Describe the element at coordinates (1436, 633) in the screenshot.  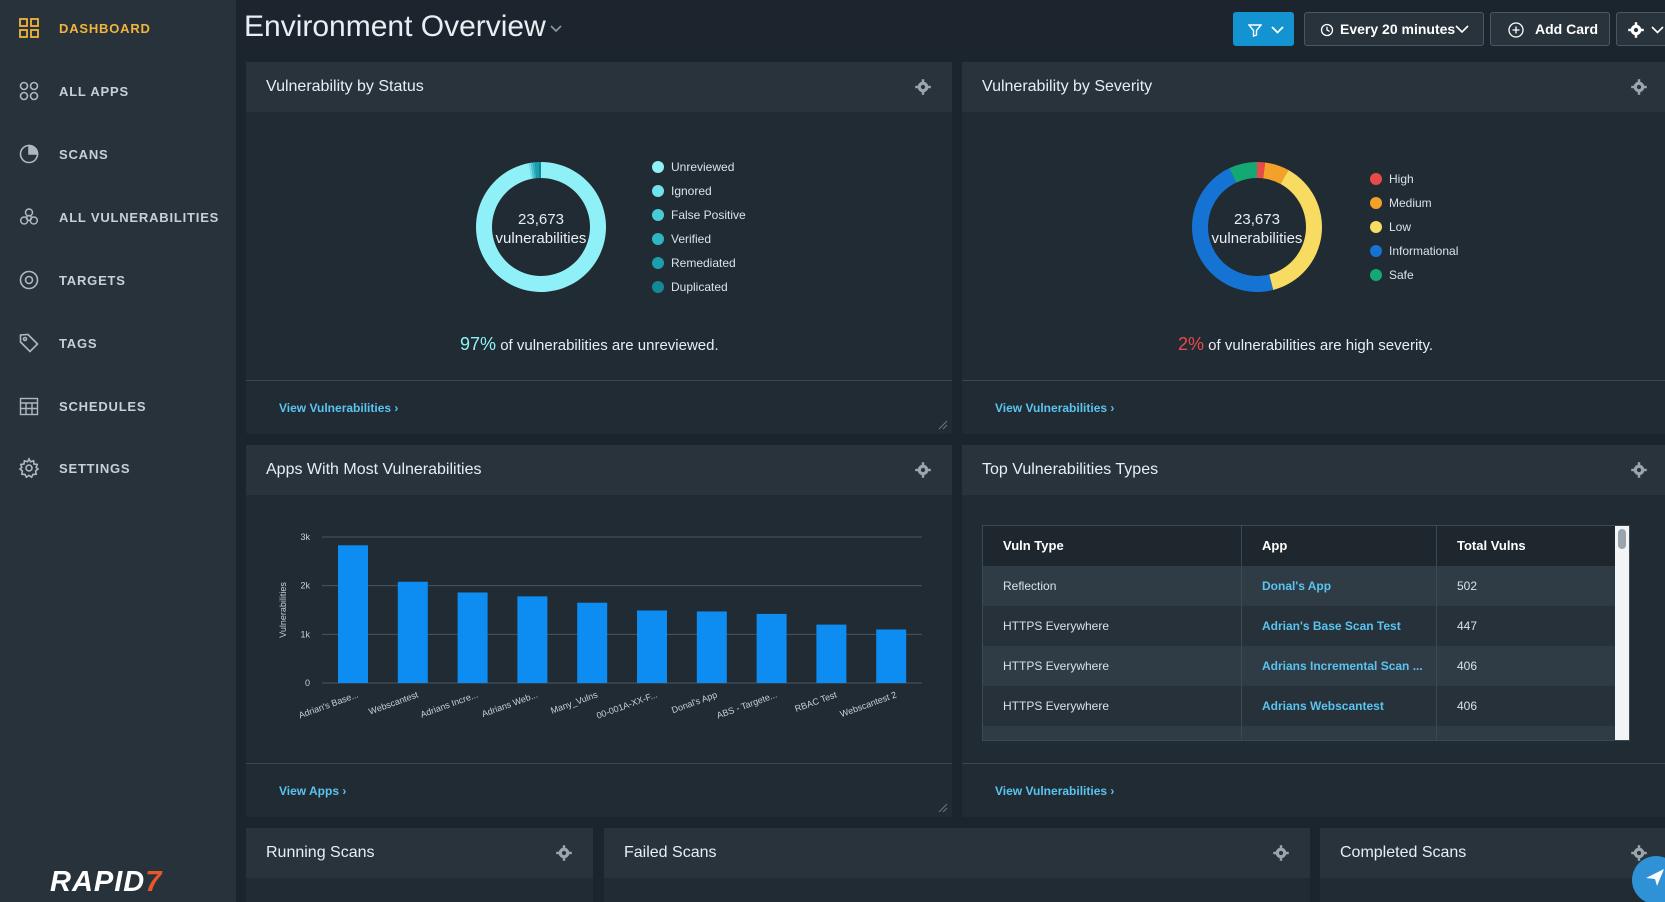
I see `column-divider` at that location.